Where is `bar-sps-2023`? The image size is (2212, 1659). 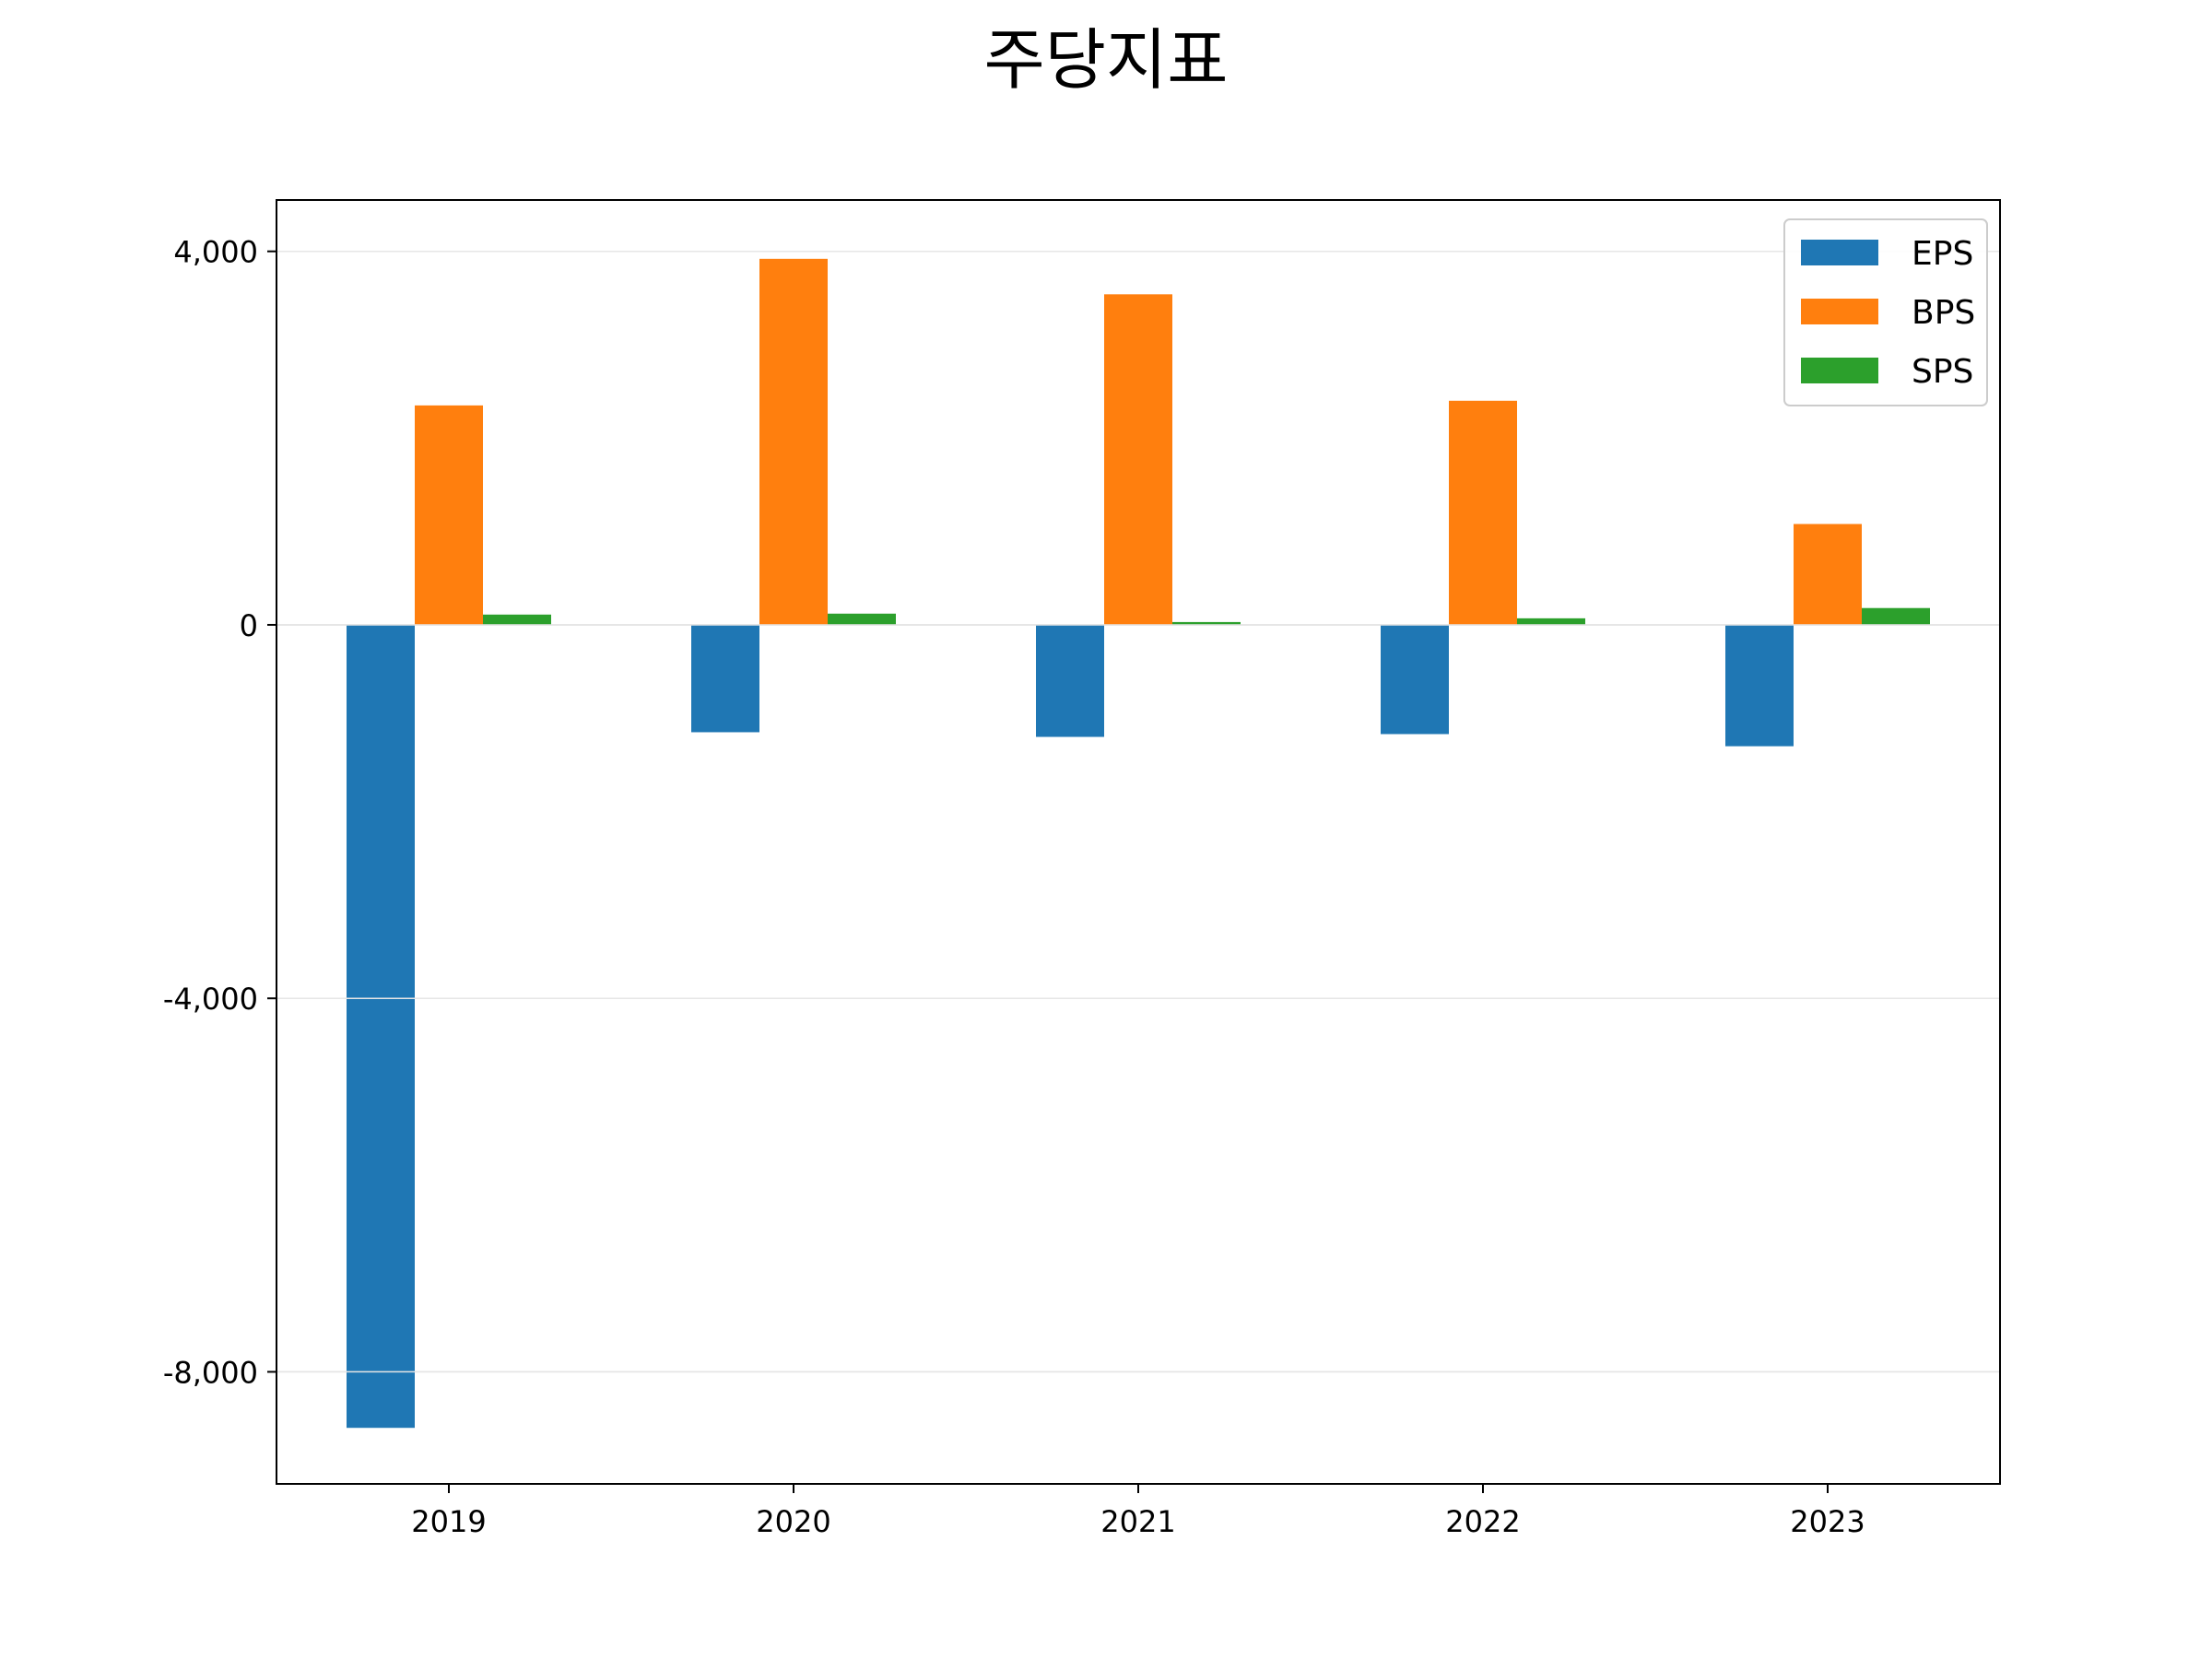 bar-sps-2023 is located at coordinates (1896, 616).